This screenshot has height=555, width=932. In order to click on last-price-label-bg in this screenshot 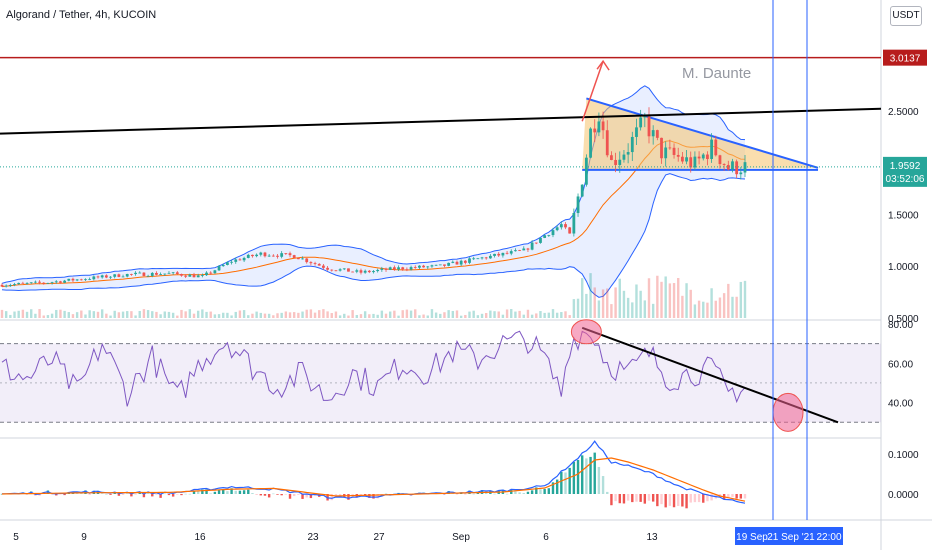, I will do `click(905, 171)`.